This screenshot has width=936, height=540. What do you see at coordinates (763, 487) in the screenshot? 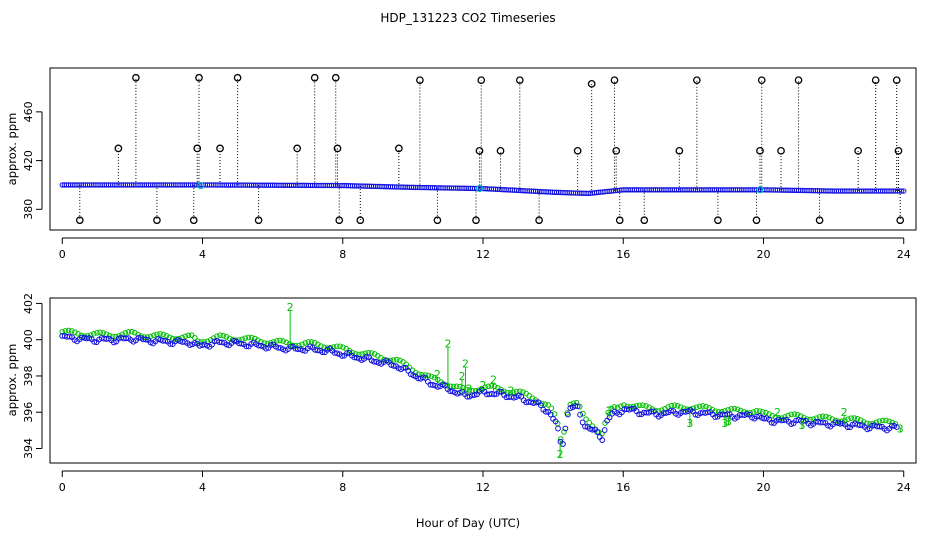
I see `x-tick-label: 20` at bounding box center [763, 487].